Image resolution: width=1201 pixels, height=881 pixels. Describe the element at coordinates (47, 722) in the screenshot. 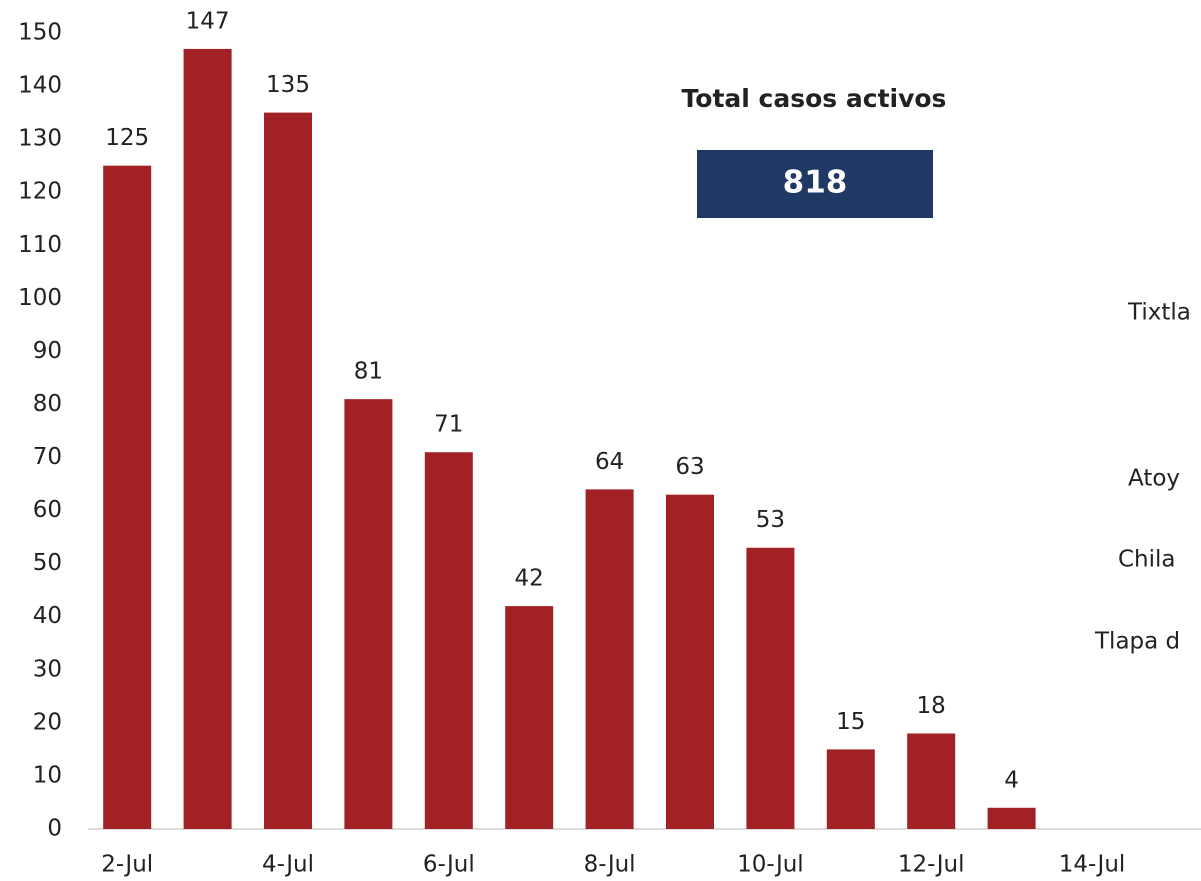

I see `y-tick-label: 20` at that location.